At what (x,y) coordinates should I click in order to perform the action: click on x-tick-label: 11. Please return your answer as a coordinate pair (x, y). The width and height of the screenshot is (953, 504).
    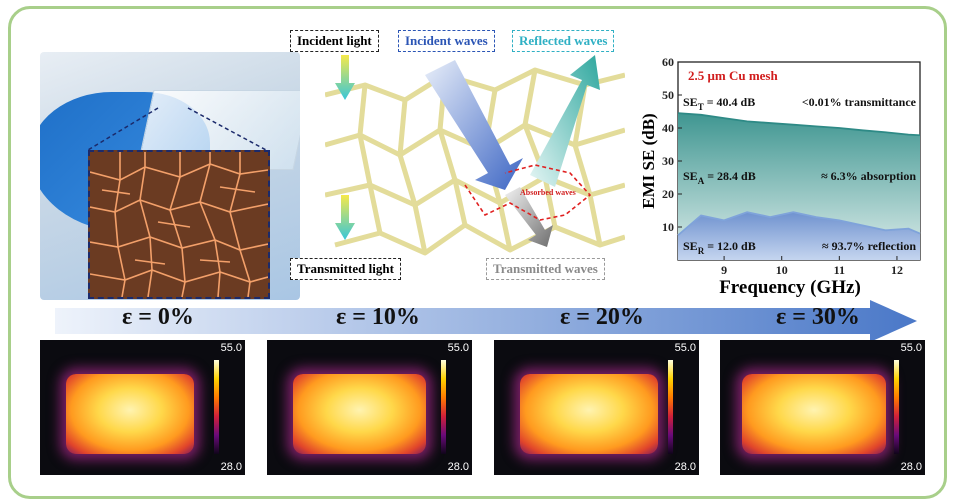
    Looking at the image, I should click on (839, 270).